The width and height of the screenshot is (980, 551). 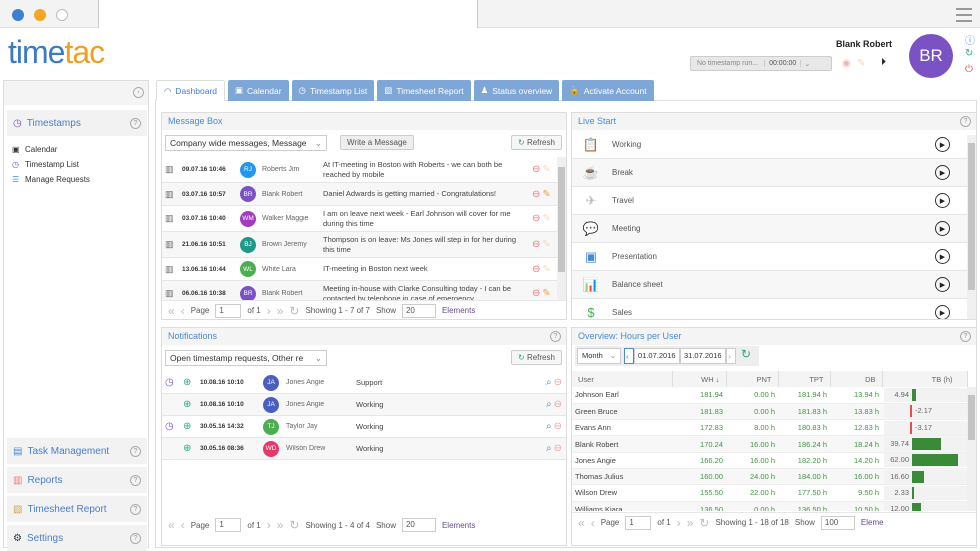 I want to click on tab-status-overview: ♟ Status overview, so click(x=516, y=90).